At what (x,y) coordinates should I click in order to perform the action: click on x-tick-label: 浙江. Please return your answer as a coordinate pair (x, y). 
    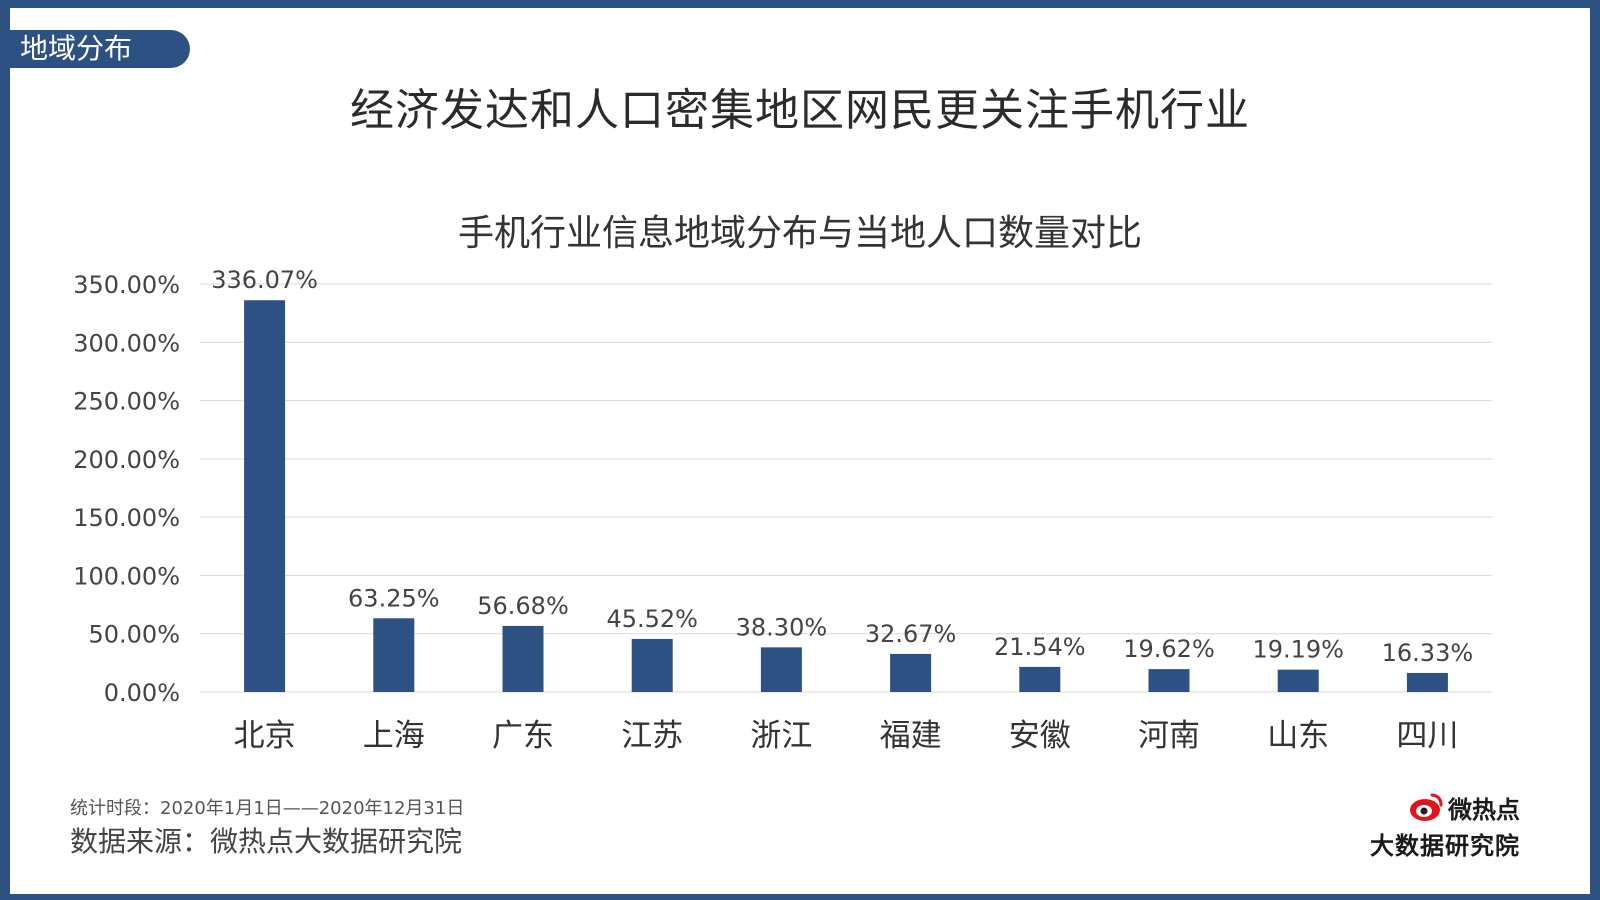
    Looking at the image, I should click on (781, 736).